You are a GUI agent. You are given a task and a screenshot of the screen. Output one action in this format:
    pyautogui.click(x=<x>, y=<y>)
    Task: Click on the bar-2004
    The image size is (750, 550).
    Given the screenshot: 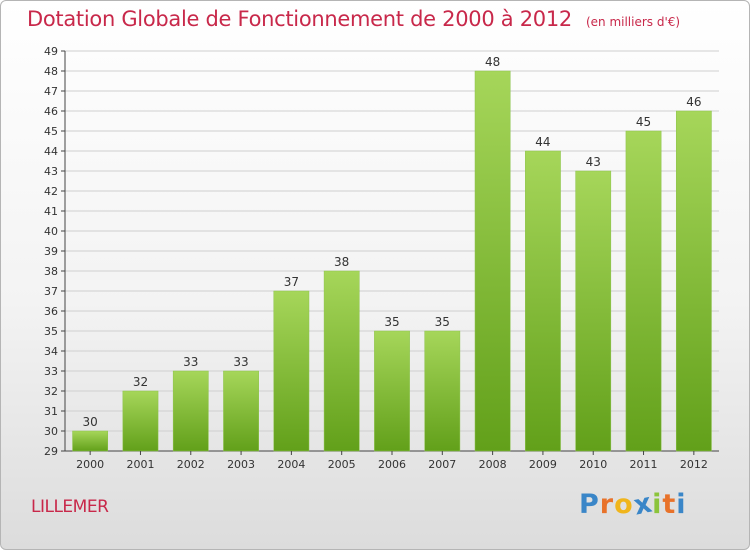 What is the action you would take?
    pyautogui.click(x=291, y=371)
    